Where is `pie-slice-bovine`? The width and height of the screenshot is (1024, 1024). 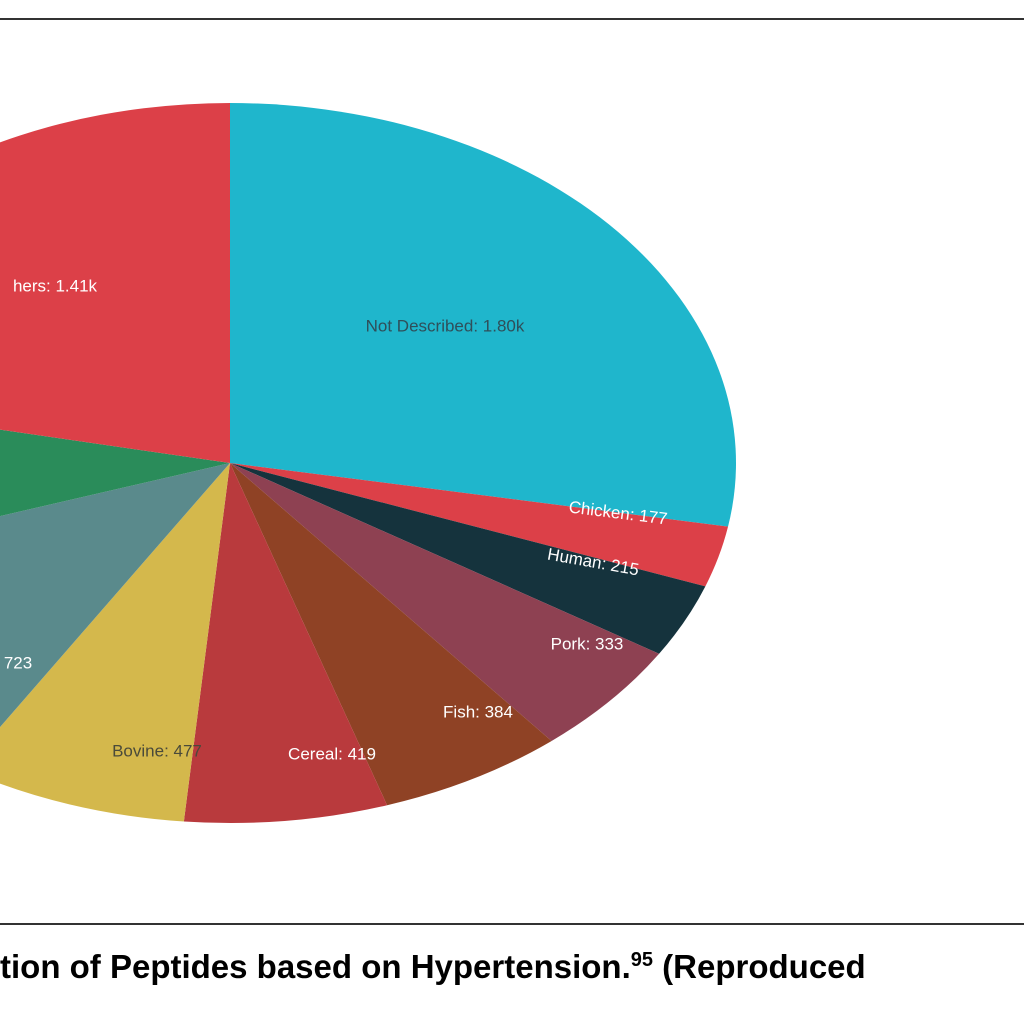 pie-slice-bovine is located at coordinates (115, 642).